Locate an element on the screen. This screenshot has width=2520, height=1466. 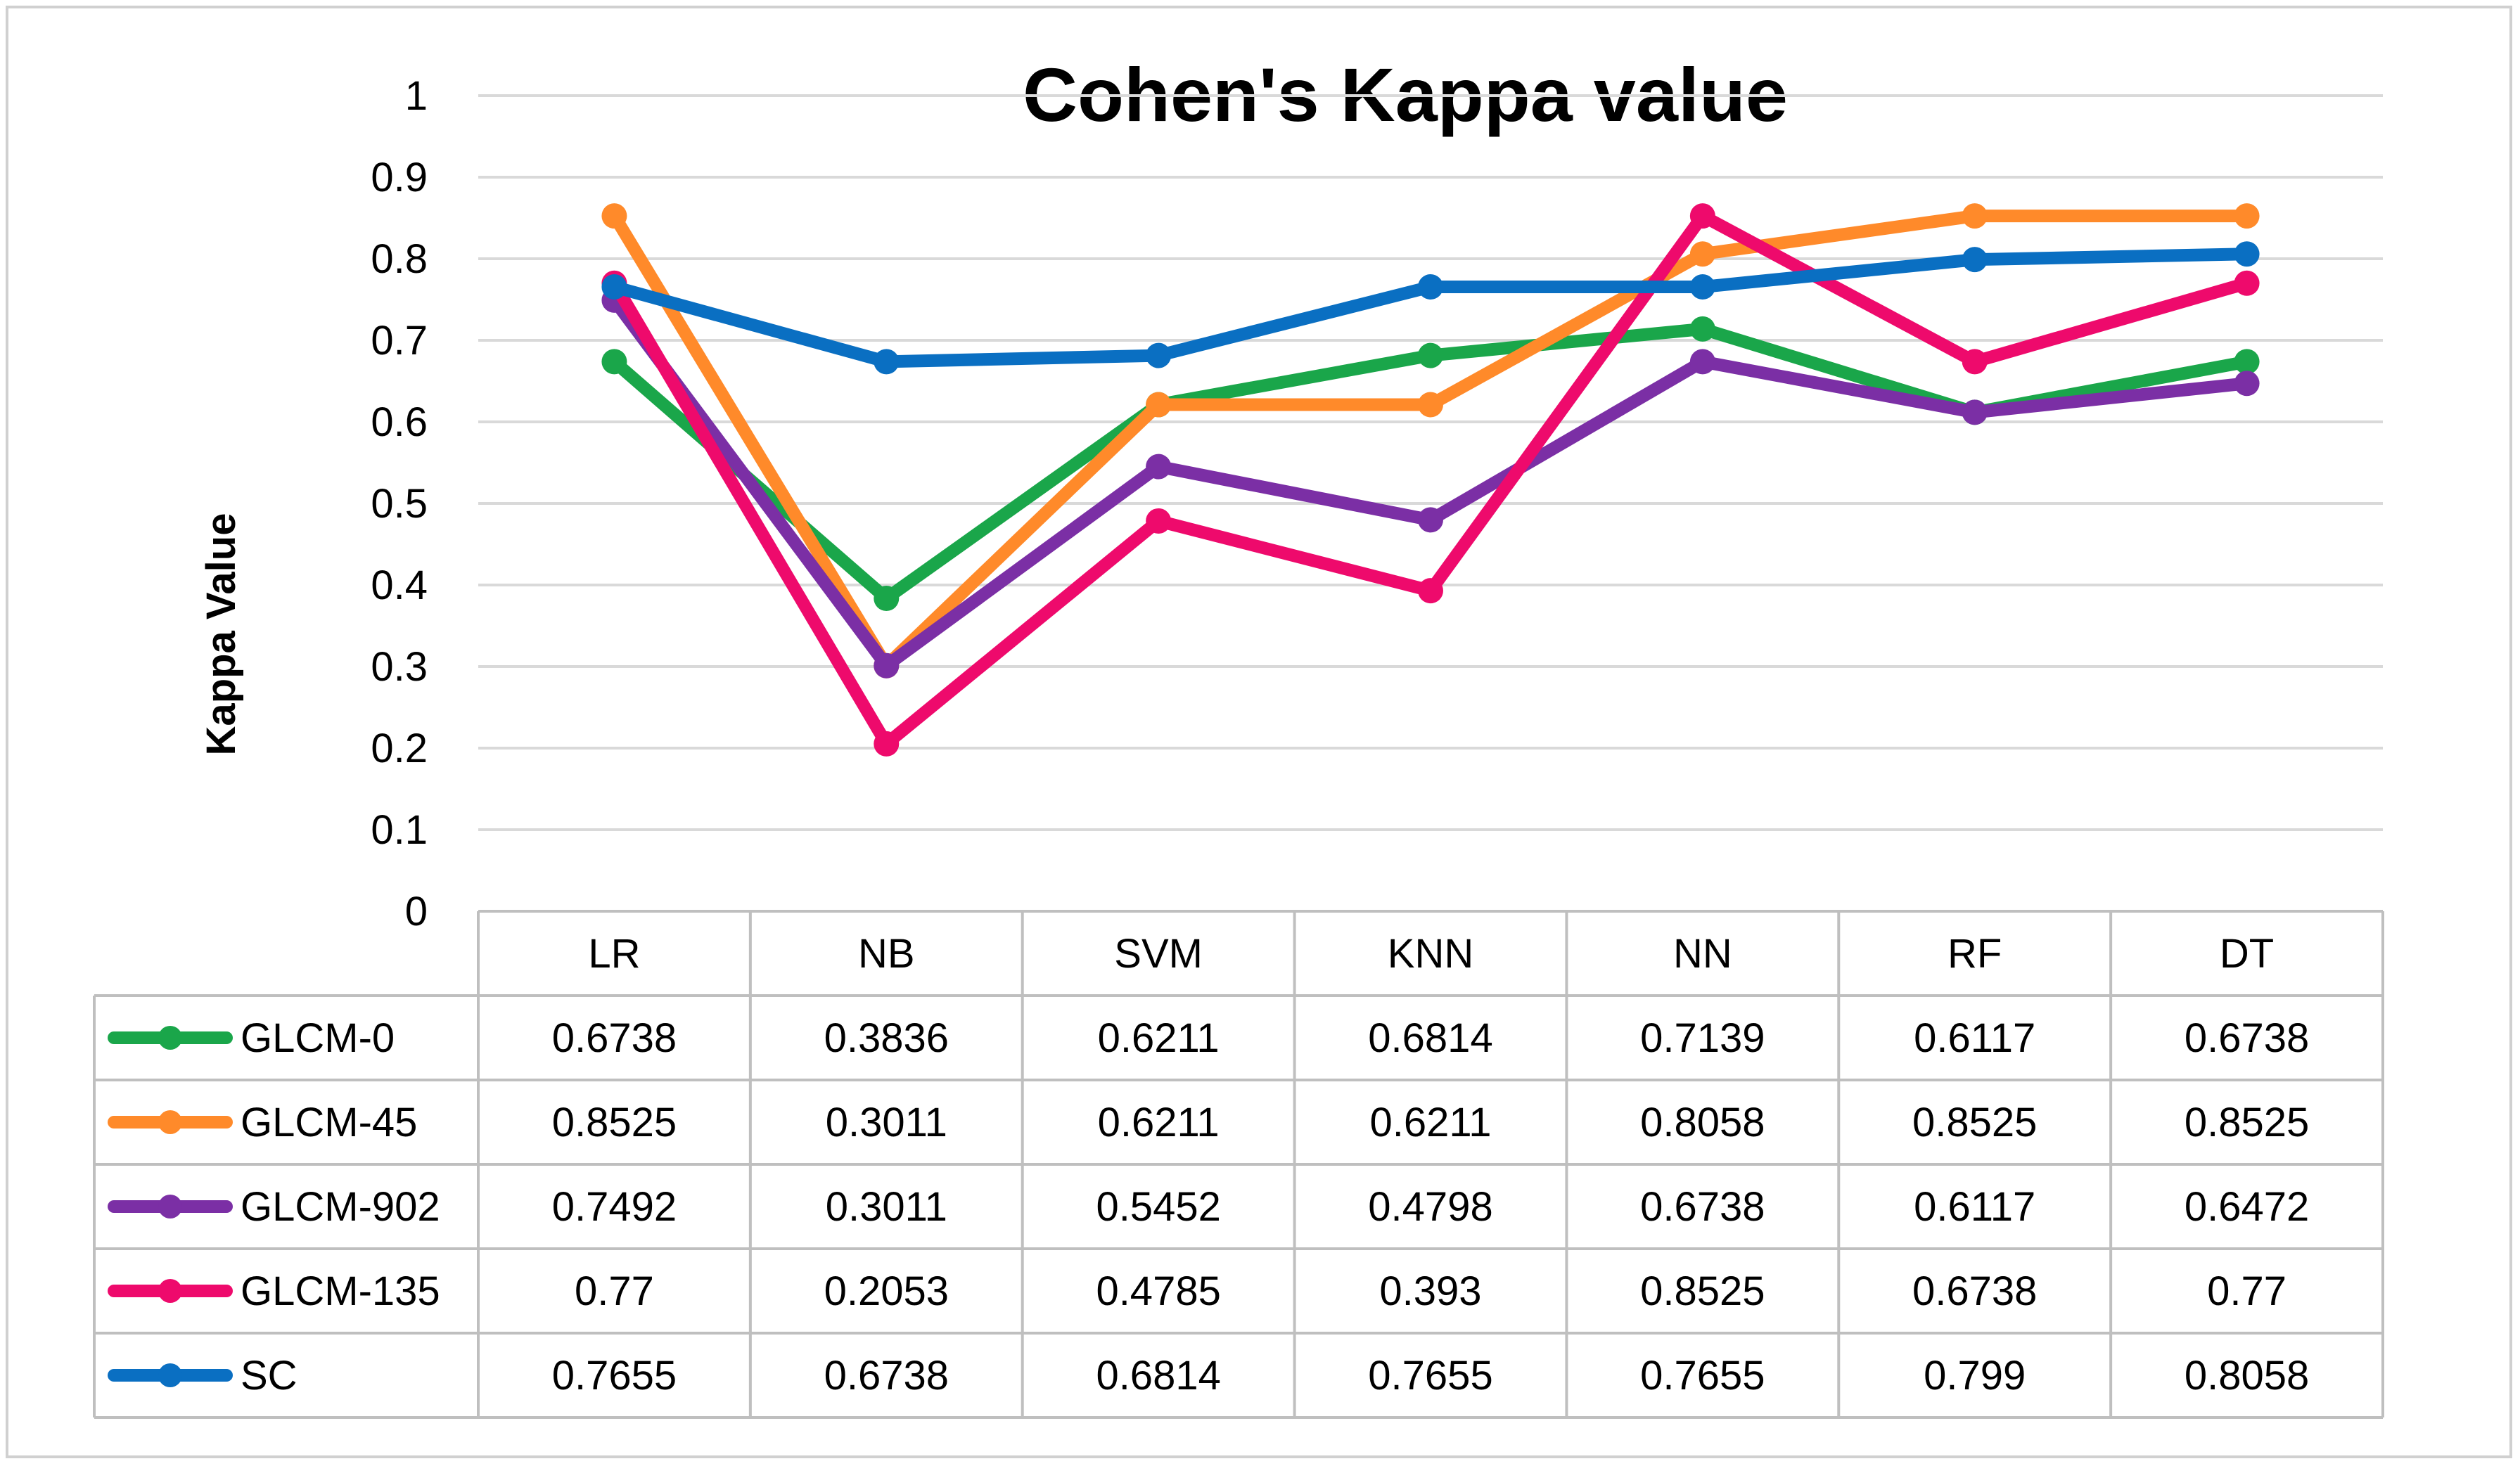
y-tick-label: 1 is located at coordinates (416, 96).